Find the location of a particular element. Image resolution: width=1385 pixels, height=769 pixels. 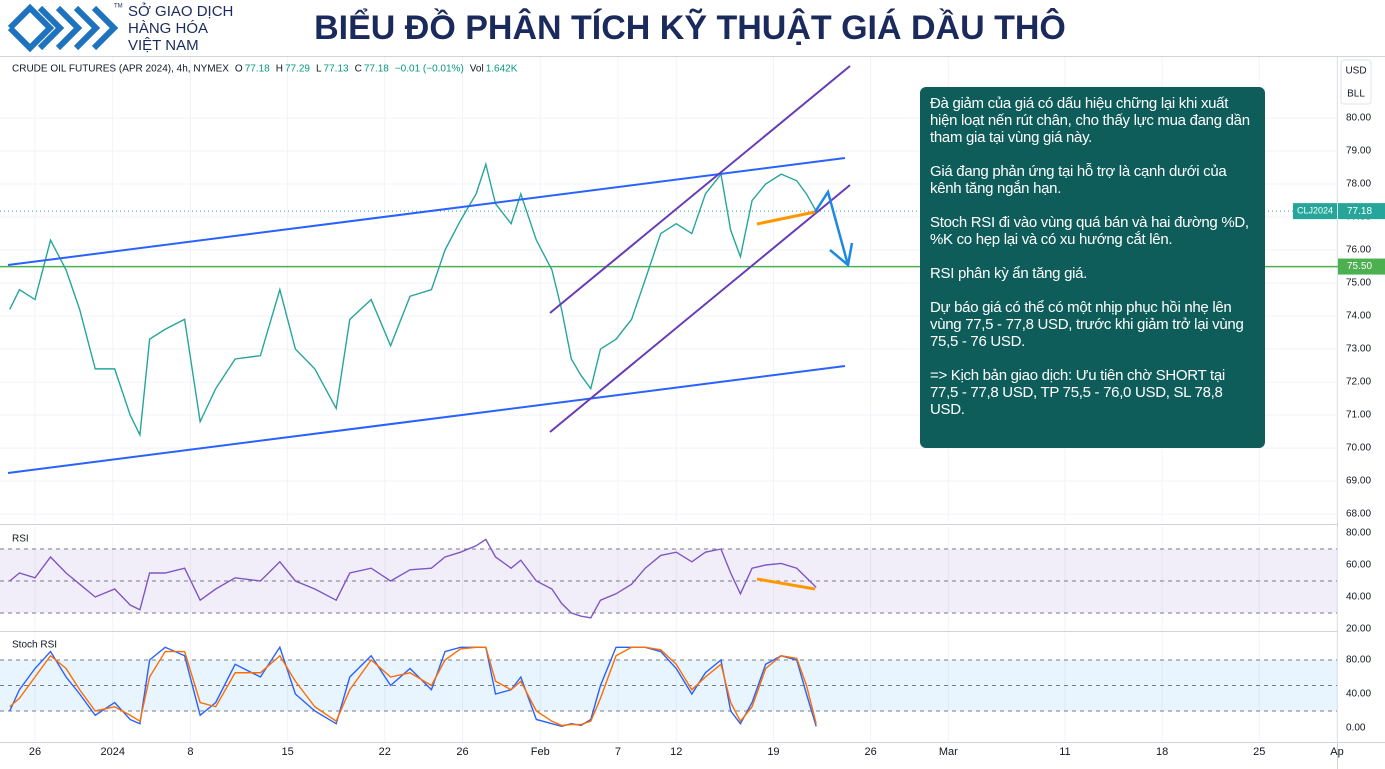

logo-text: SỞ GIAO DỊCH is located at coordinates (180, 11).